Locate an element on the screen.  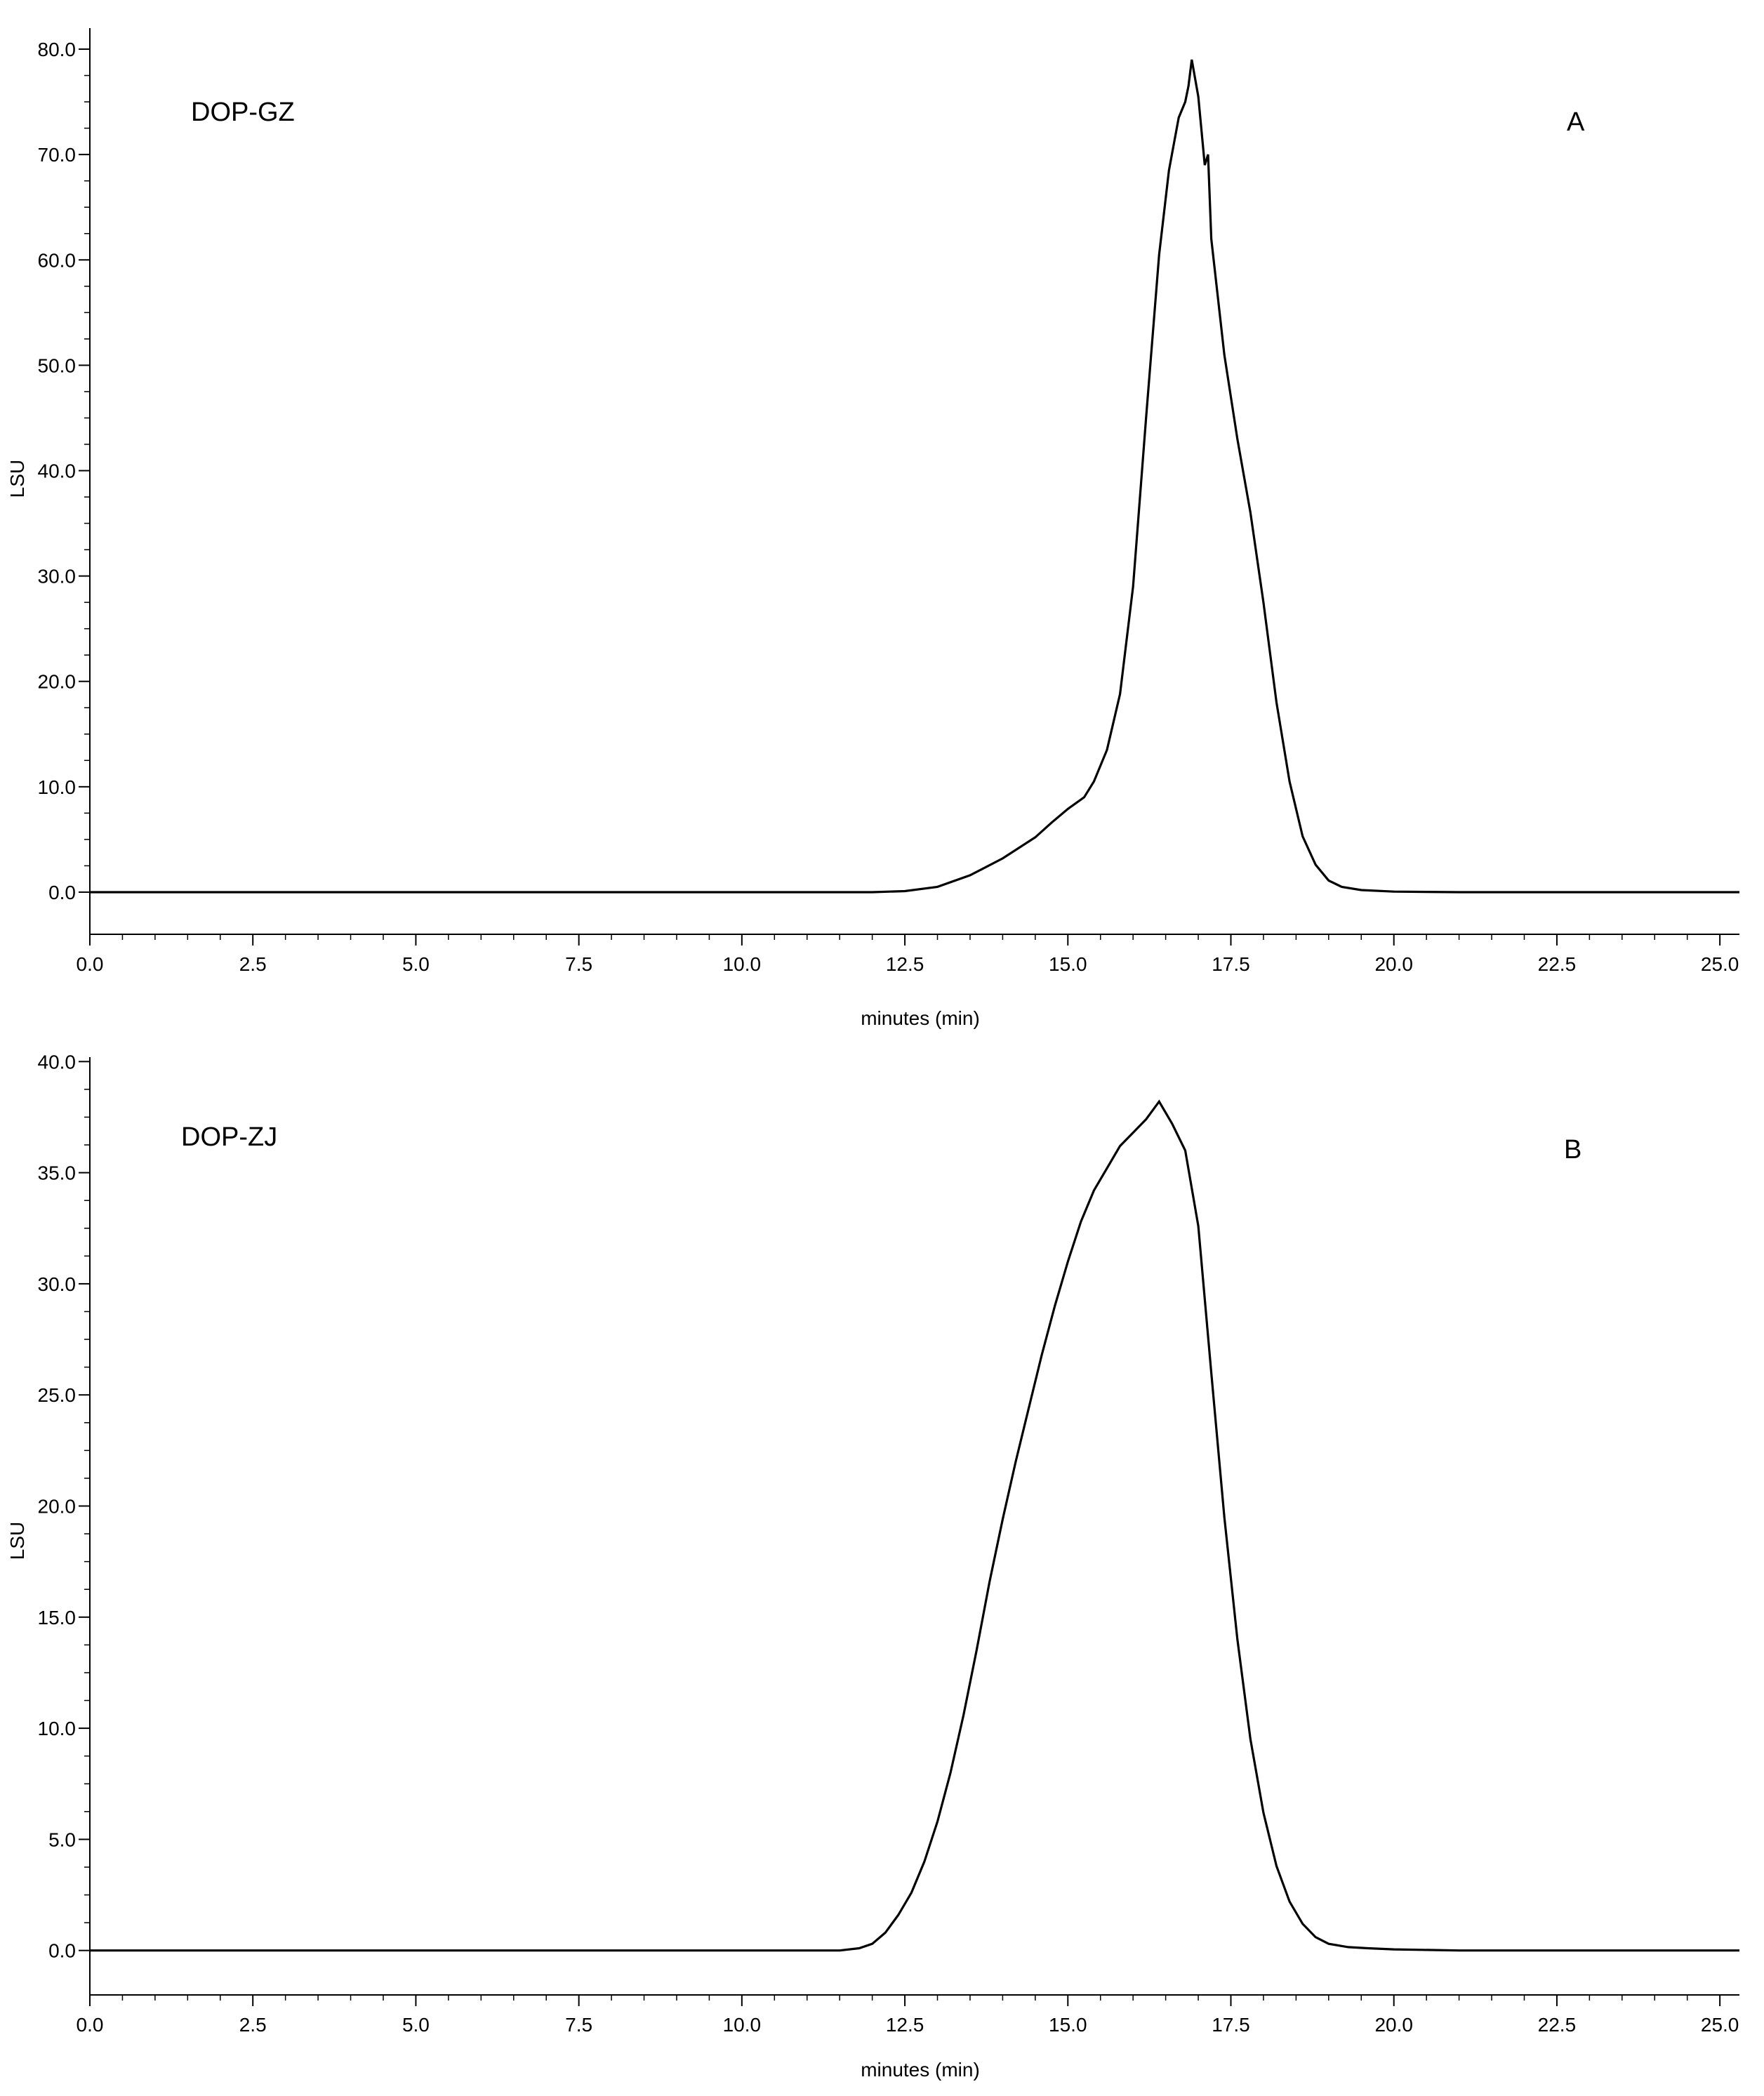
panel-a-y-tick-label: 50.0 is located at coordinates (57, 365).